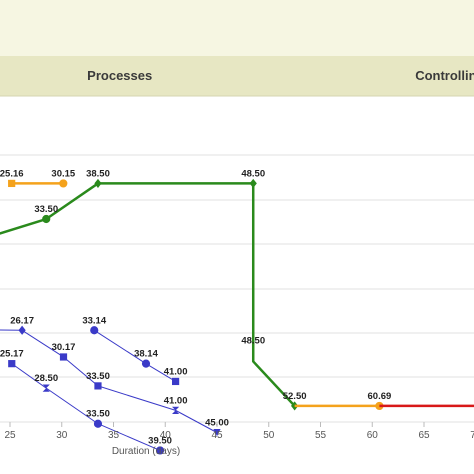 The height and width of the screenshot is (474, 474). What do you see at coordinates (10, 435) in the screenshot?
I see `x-tick-label: 25` at bounding box center [10, 435].